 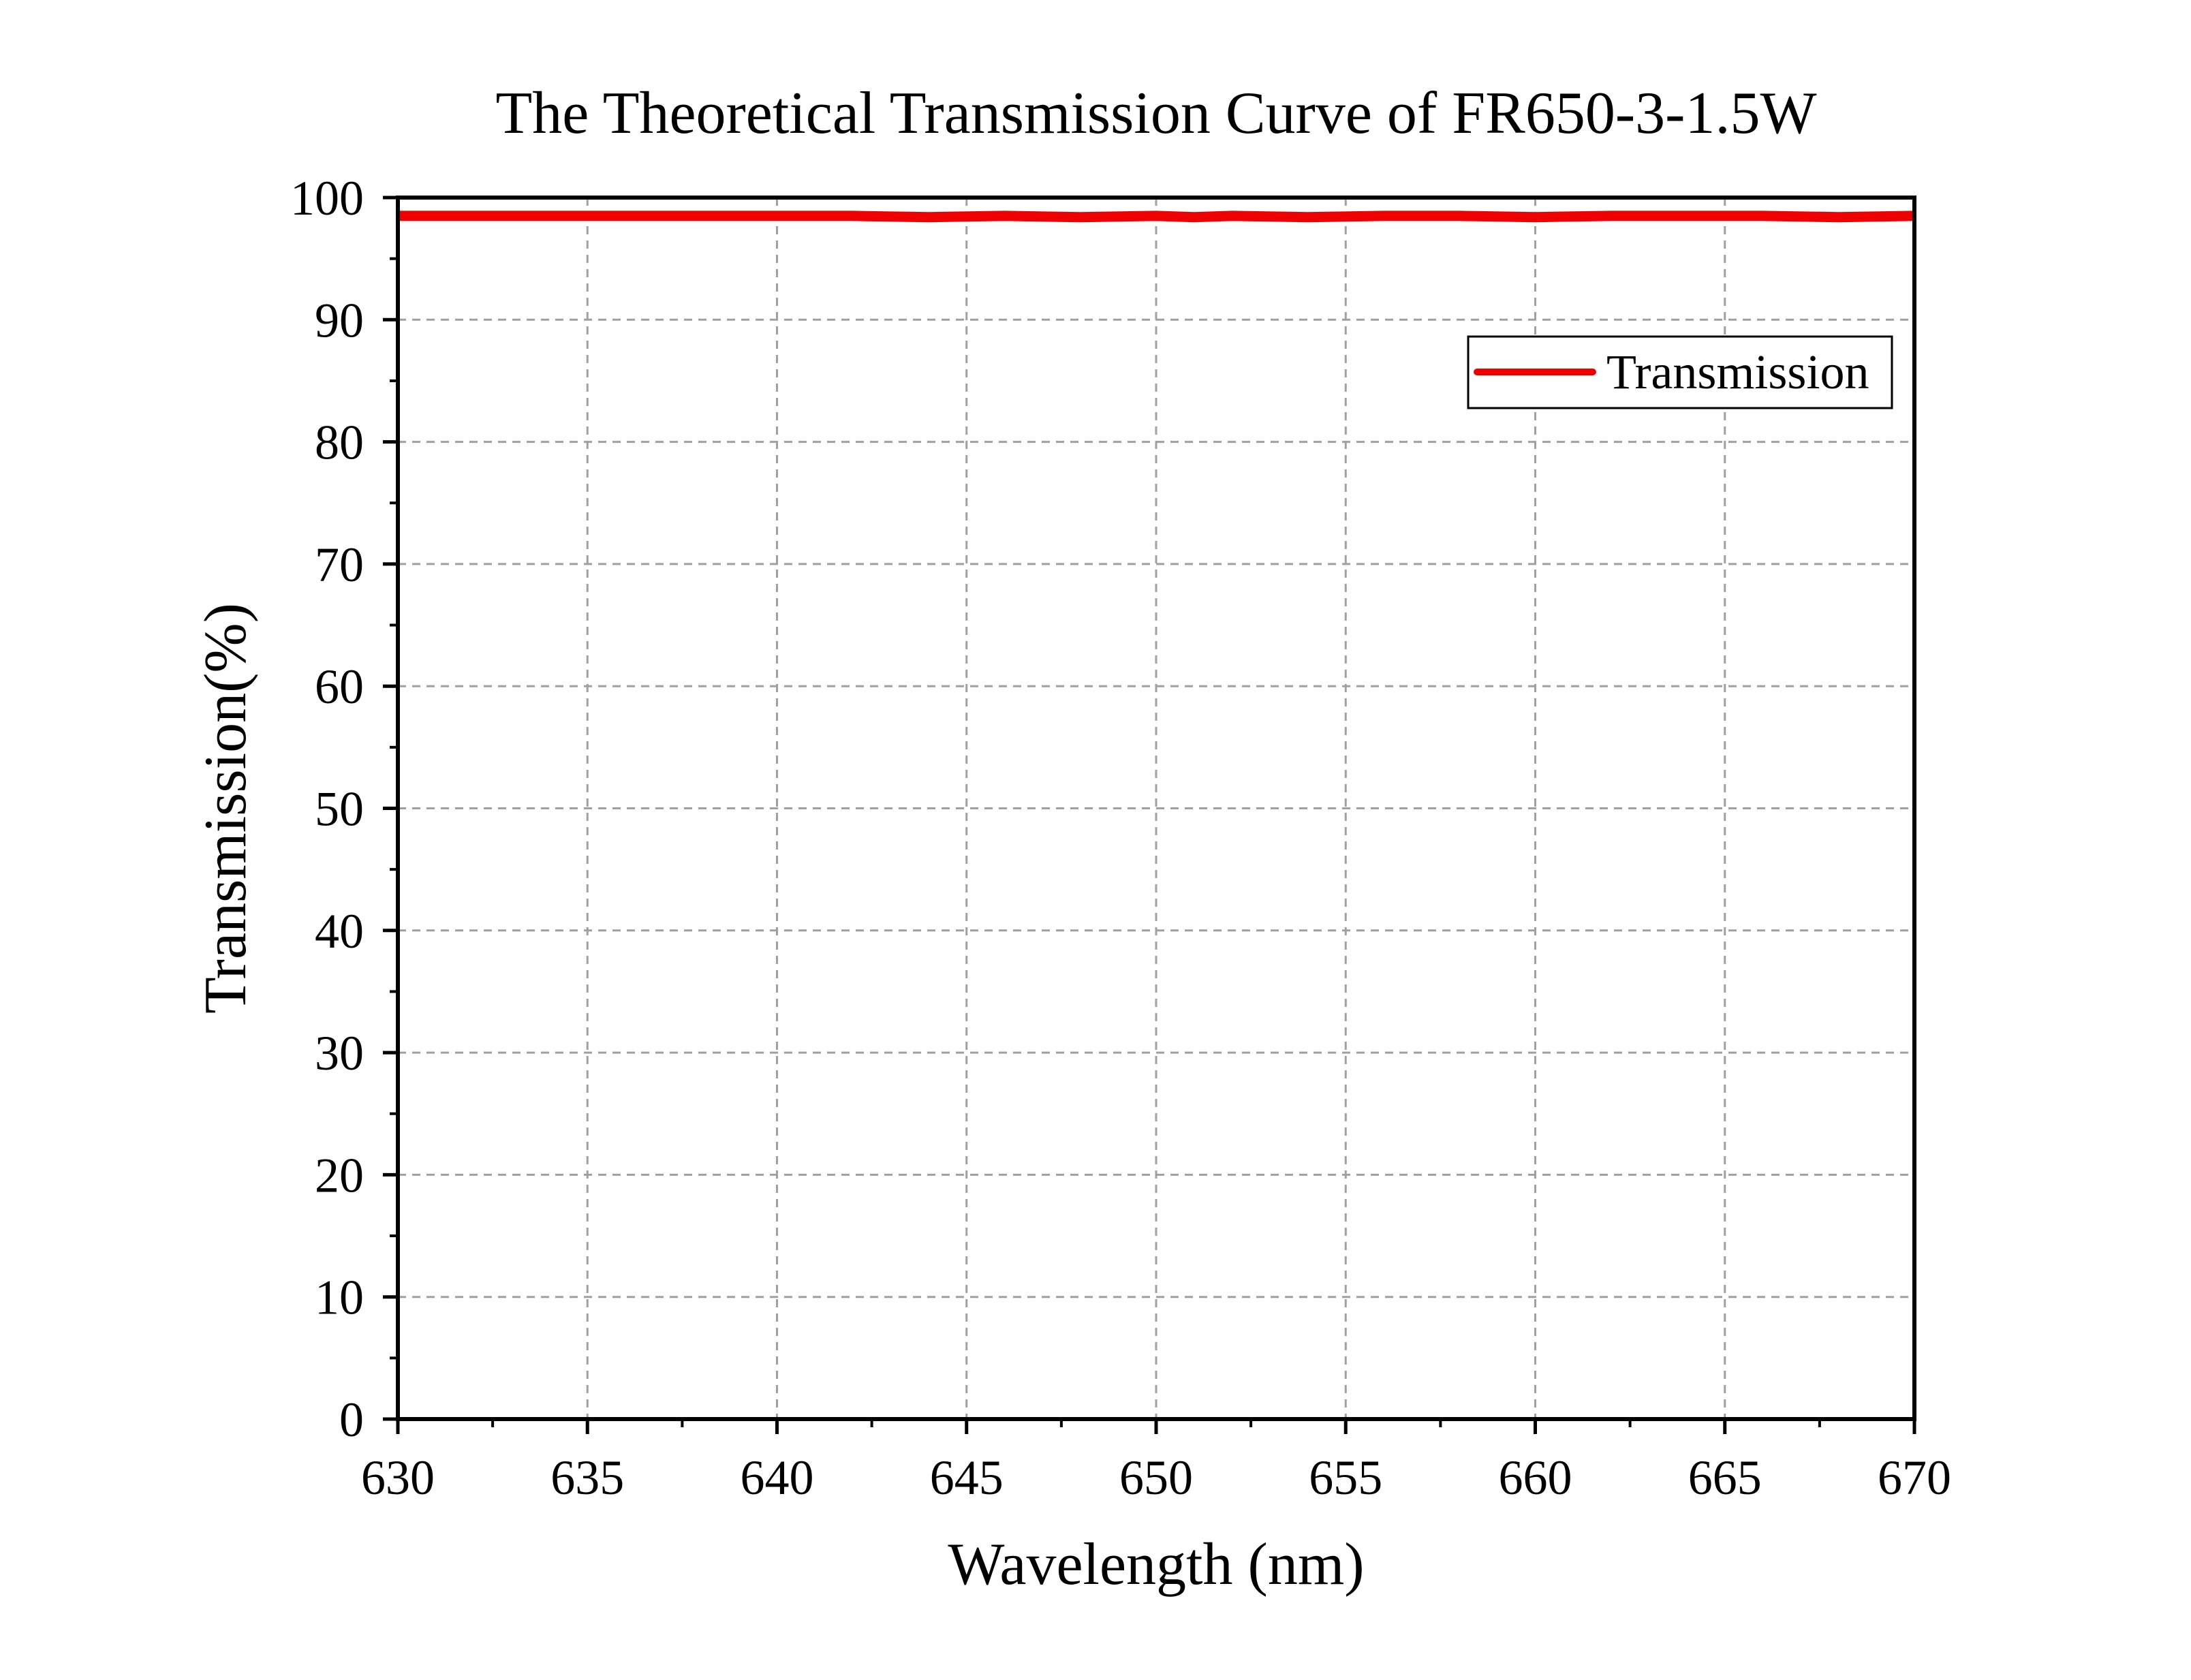 I want to click on x-tick-label: 630, so click(x=398, y=1477).